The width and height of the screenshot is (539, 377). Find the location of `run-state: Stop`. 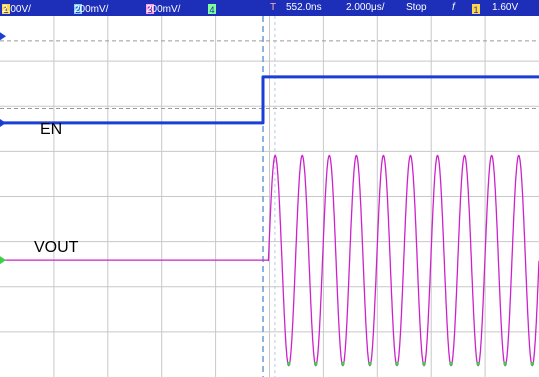

run-state: Stop is located at coordinates (416, 7).